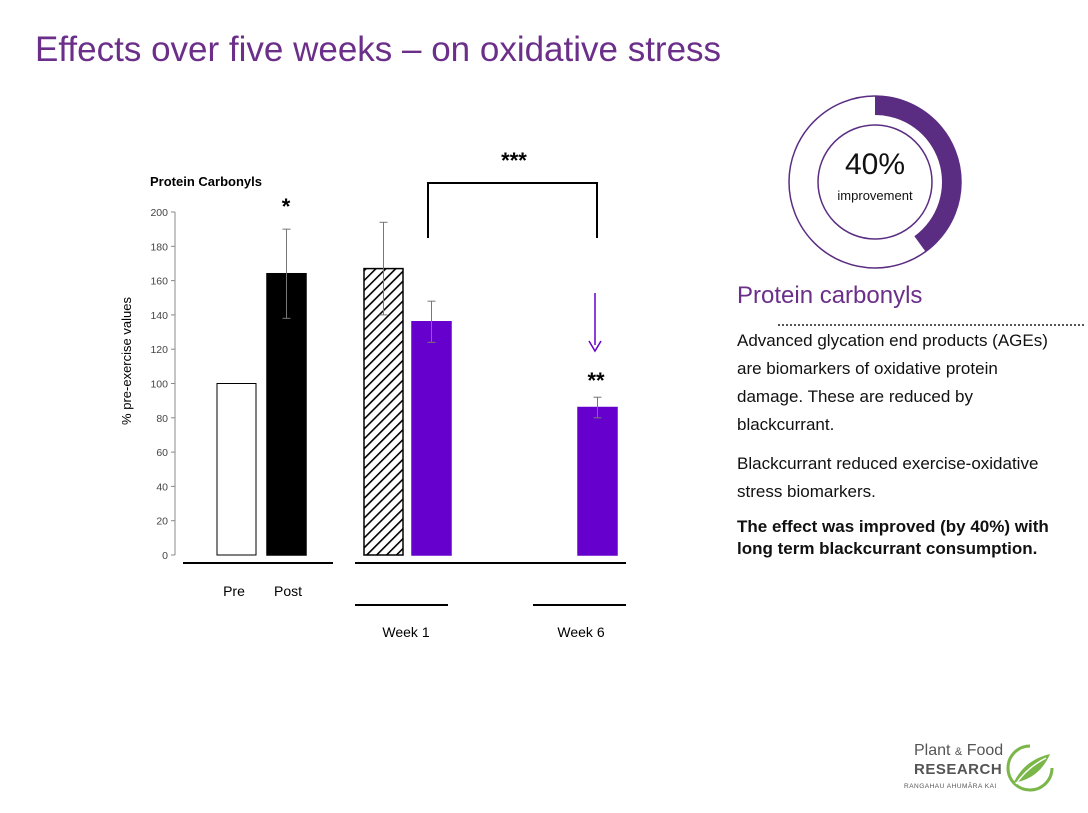 This screenshot has height=813, width=1088. I want to click on significance-week6: **, so click(596, 380).